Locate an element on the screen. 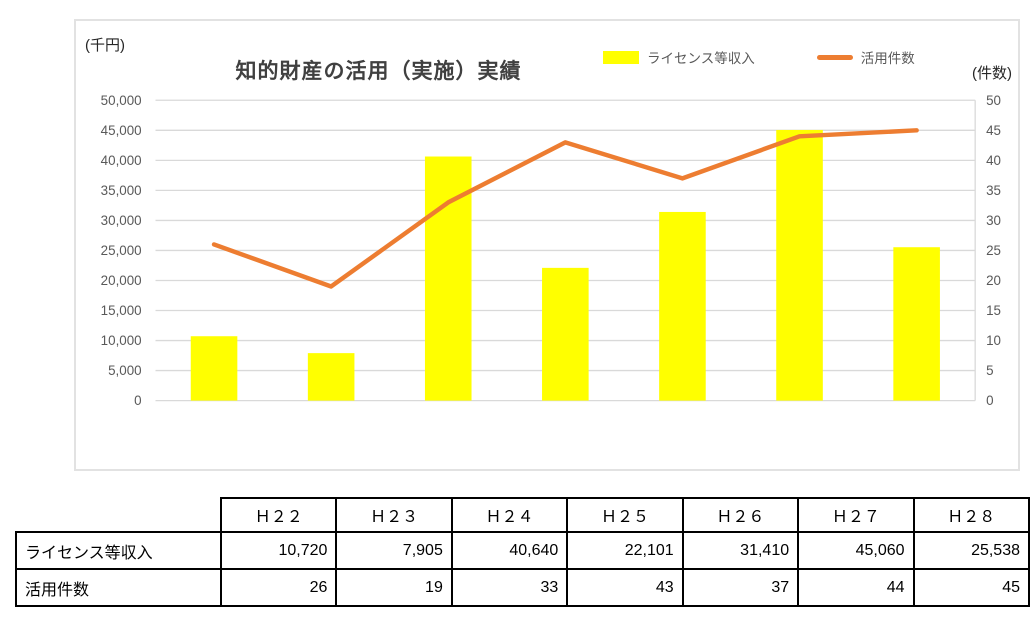  table-col-header: Ｈ２８ is located at coordinates (971, 515).